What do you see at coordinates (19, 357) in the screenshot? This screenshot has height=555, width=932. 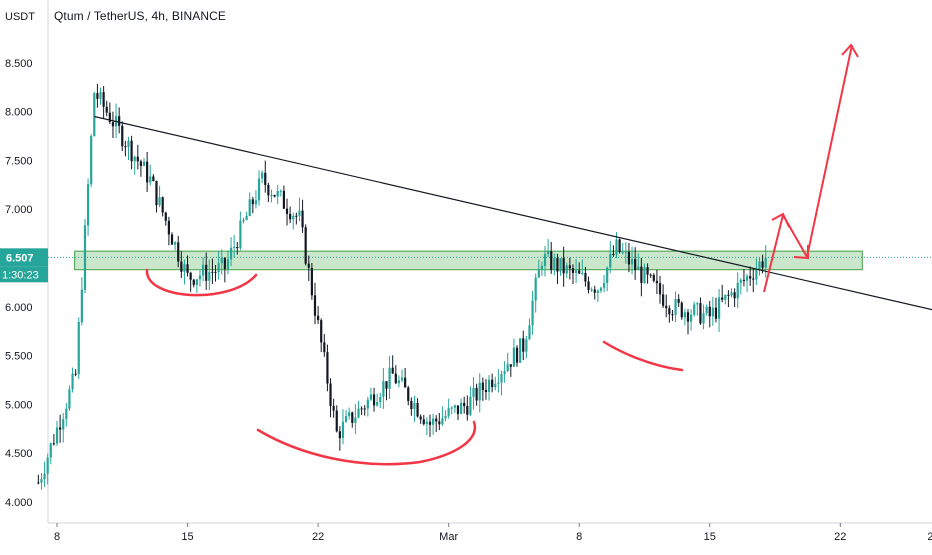 I see `price-tick-label: 5.500` at bounding box center [19, 357].